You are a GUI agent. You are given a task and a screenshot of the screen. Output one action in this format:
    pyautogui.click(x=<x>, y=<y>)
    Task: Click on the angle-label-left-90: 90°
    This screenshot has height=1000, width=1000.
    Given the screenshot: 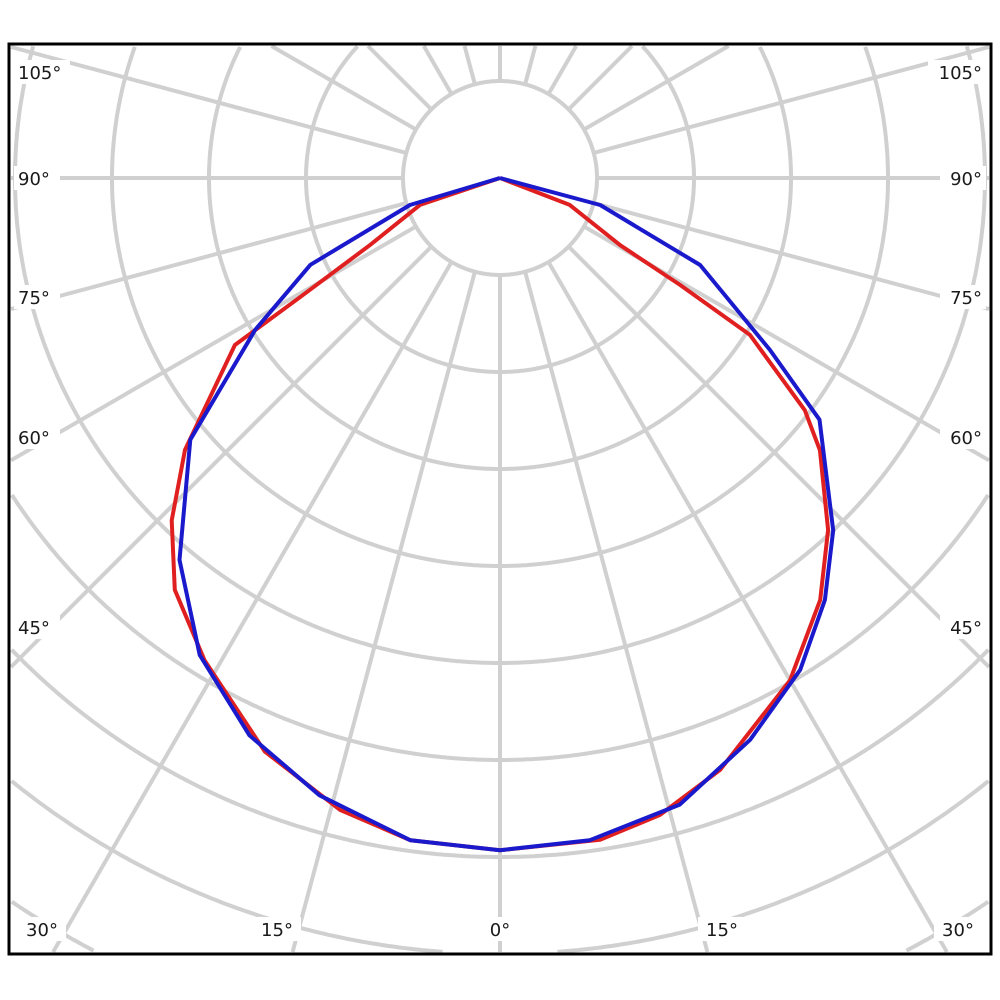 What is the action you would take?
    pyautogui.click(x=34, y=179)
    